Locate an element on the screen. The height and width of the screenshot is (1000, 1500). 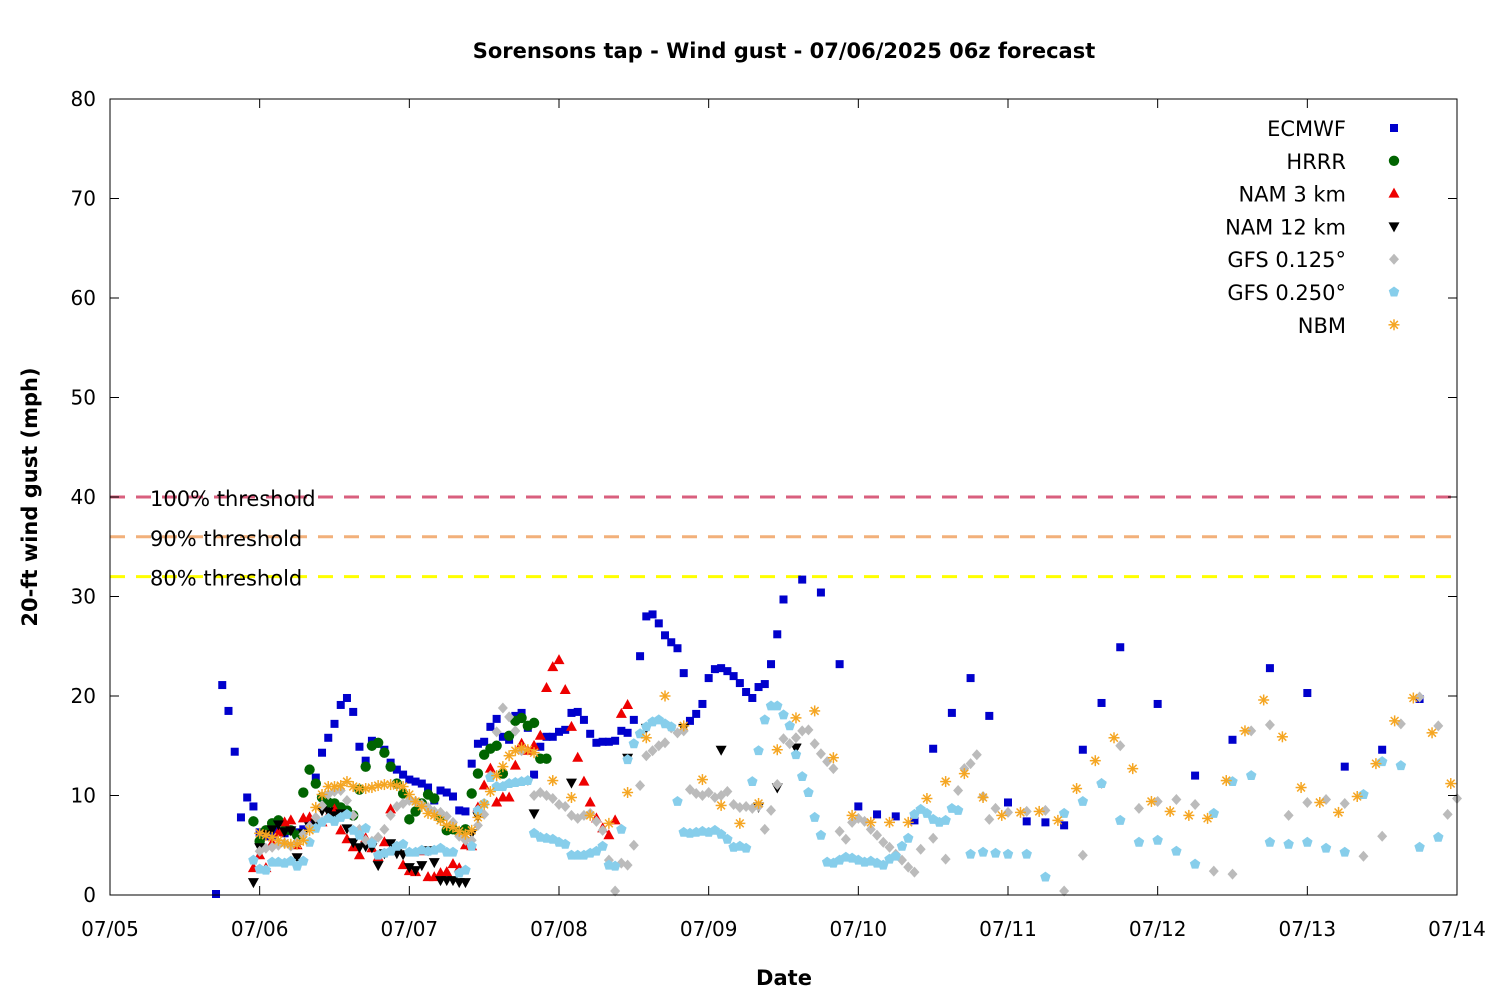
legend-label: GFS 0.125° is located at coordinates (1286, 260).